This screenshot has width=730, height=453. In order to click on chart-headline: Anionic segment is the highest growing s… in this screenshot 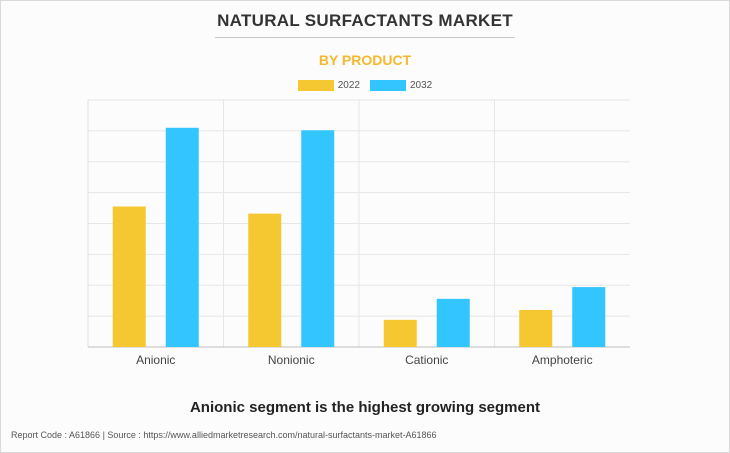, I will do `click(365, 407)`.